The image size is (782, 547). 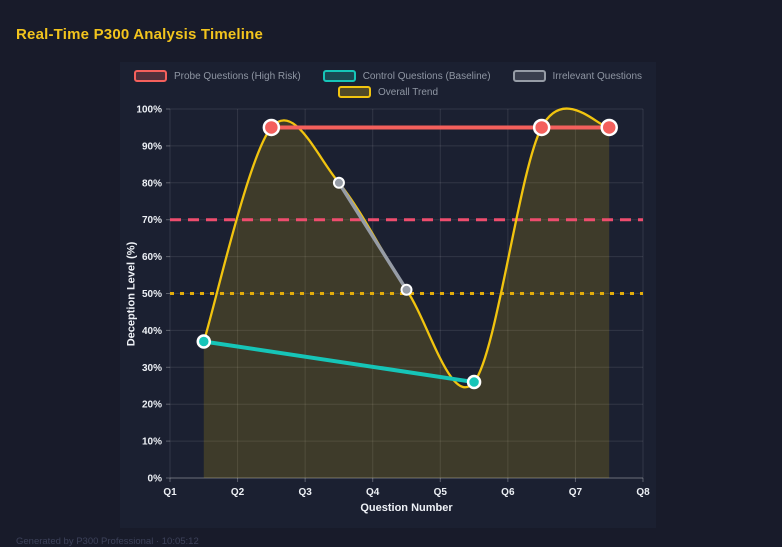 I want to click on y-tick-label: 100%, so click(x=149, y=110).